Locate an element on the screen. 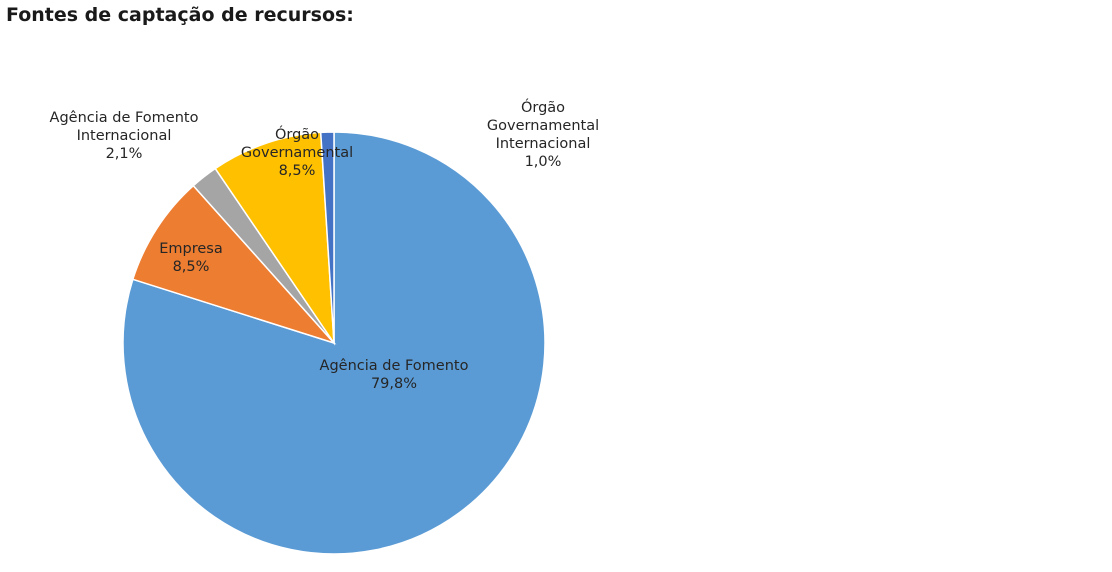 The image size is (1112, 572). slice-value-label: 1,0% is located at coordinates (543, 162).